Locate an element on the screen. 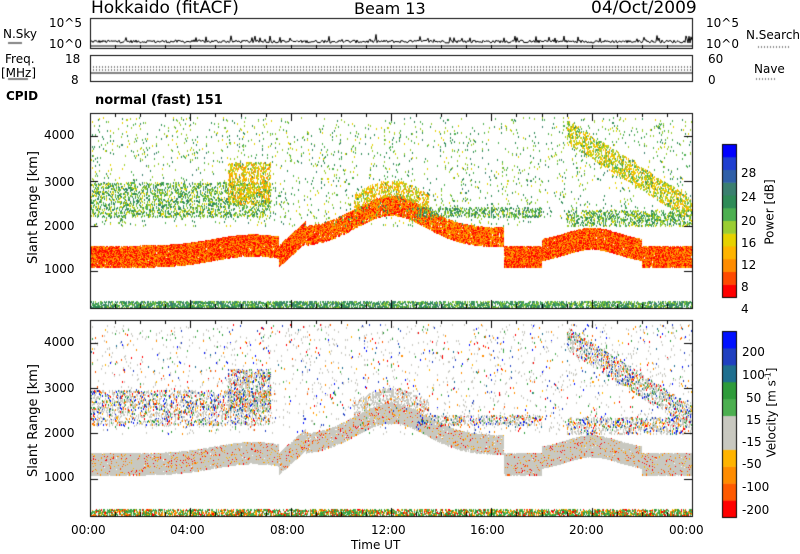  freq-label: Freq. is located at coordinates (20, 59).